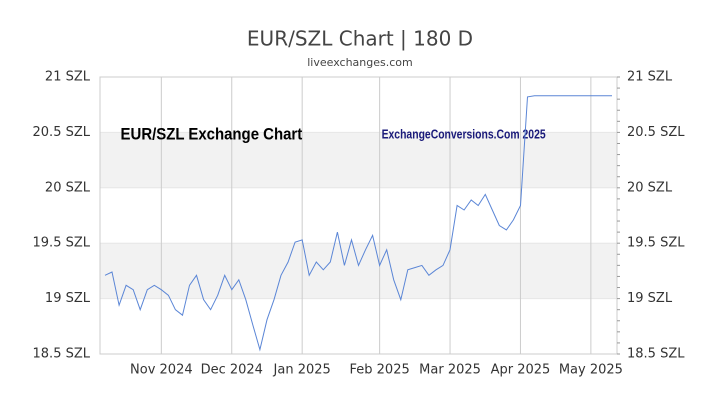 This screenshot has width=720, height=409. Describe the element at coordinates (450, 370) in the screenshot. I see `x-tick-label: Mar 2025` at that location.